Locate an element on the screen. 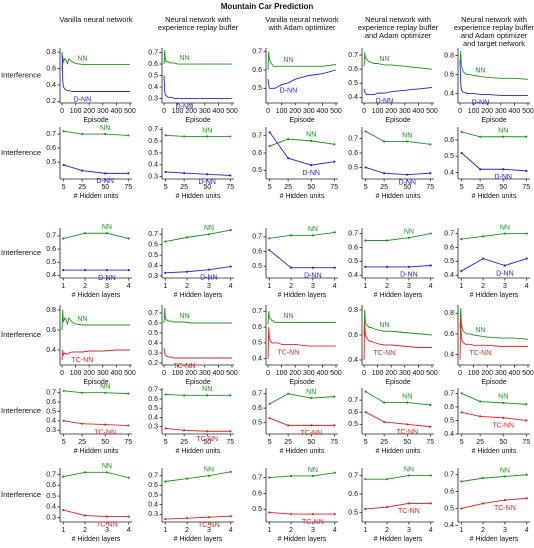  x-tick-label: 400 is located at coordinates (219, 373).